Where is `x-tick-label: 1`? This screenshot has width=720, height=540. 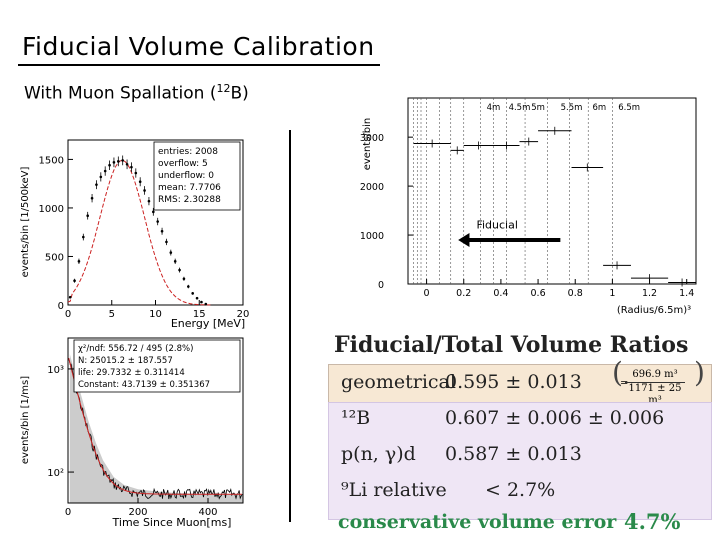
x-tick-label: 1 is located at coordinates (612, 293).